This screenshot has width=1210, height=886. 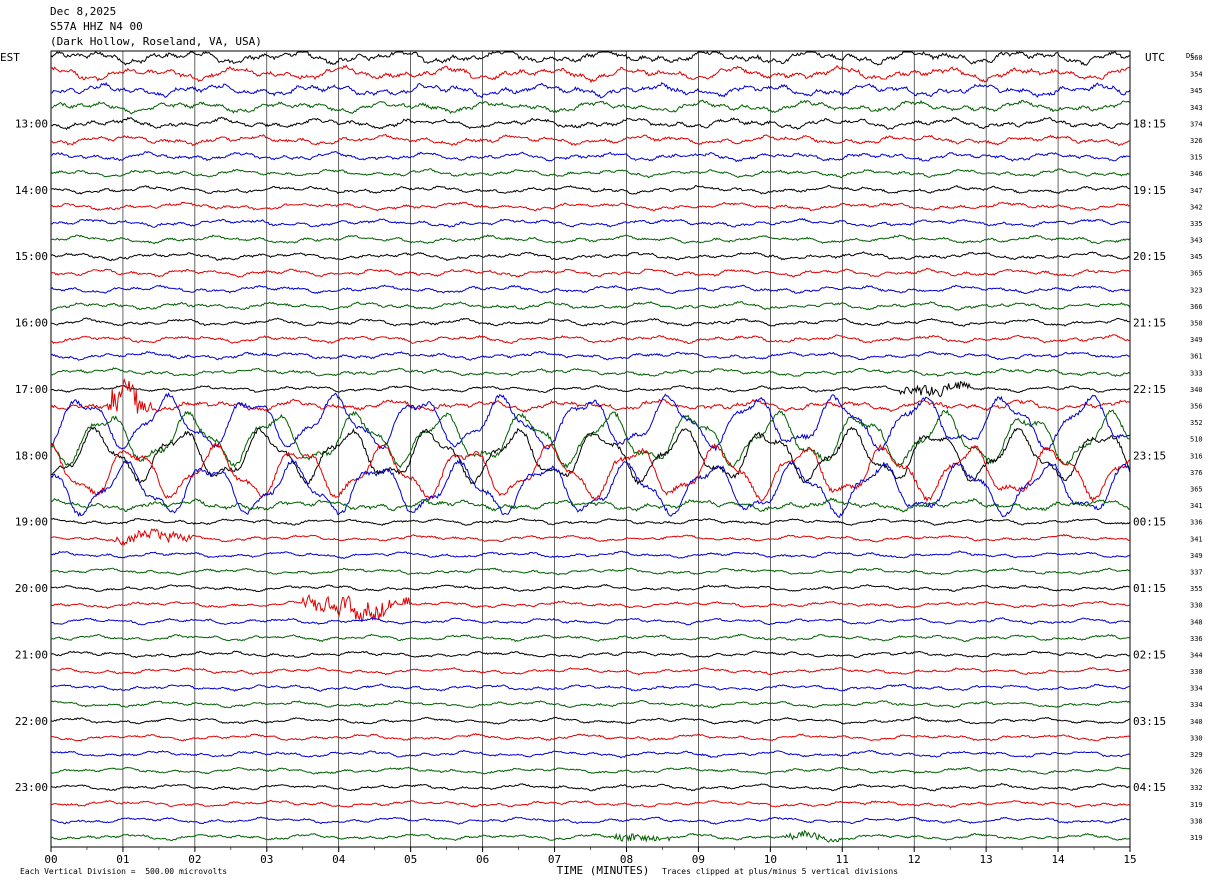 What do you see at coordinates (603, 870) in the screenshot?
I see `x-axis-label: TIME (MINUTES)` at bounding box center [603, 870].